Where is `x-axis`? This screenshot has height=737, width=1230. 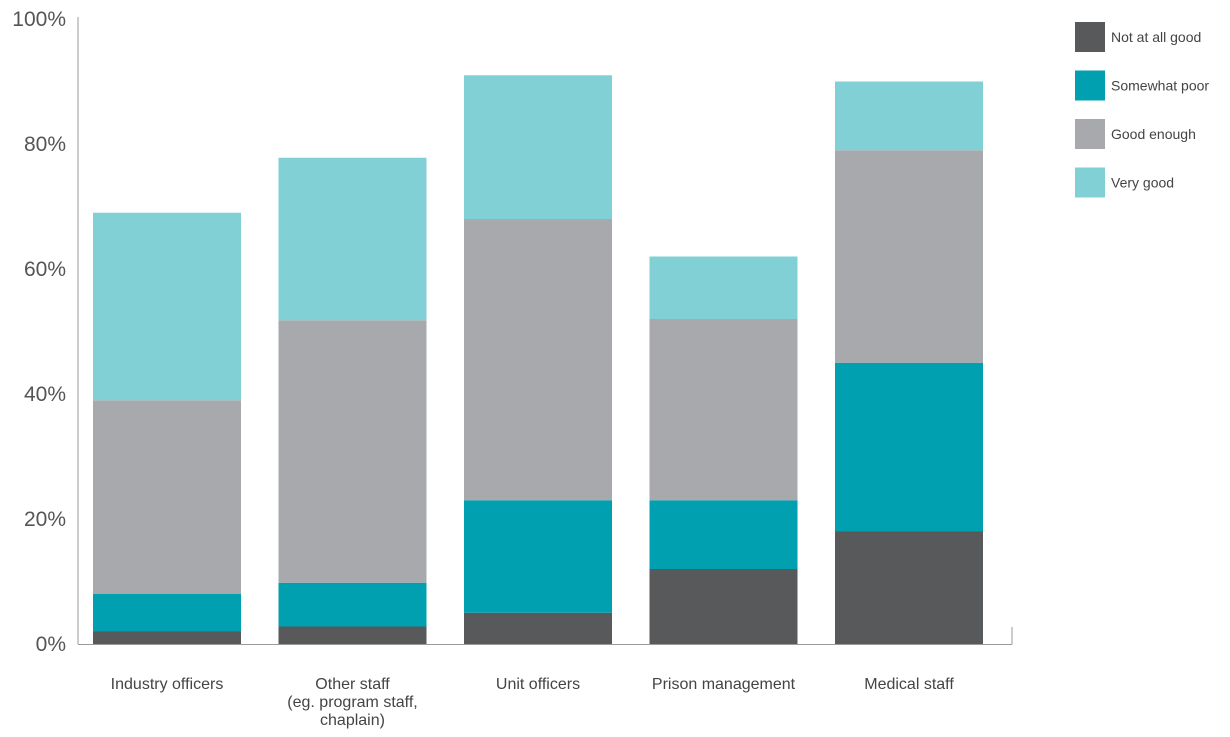 x-axis is located at coordinates (545, 636).